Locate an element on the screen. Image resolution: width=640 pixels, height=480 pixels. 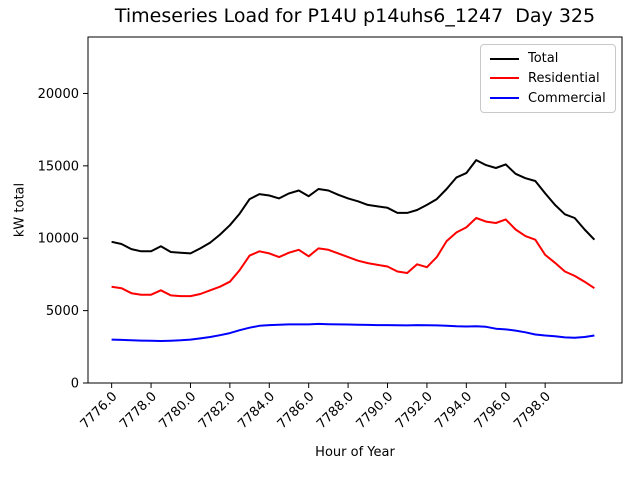
x-tick-label: 7790.0 is located at coordinates (375, 410).